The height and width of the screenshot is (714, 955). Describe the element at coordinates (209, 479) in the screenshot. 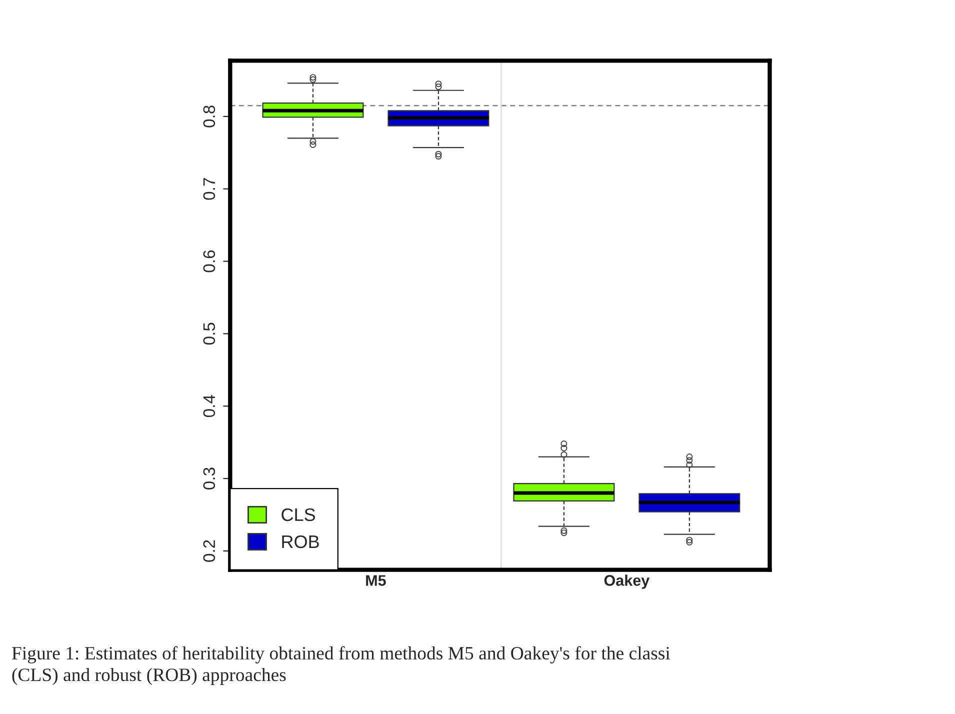

I see `y-tick-label: 0.3` at that location.